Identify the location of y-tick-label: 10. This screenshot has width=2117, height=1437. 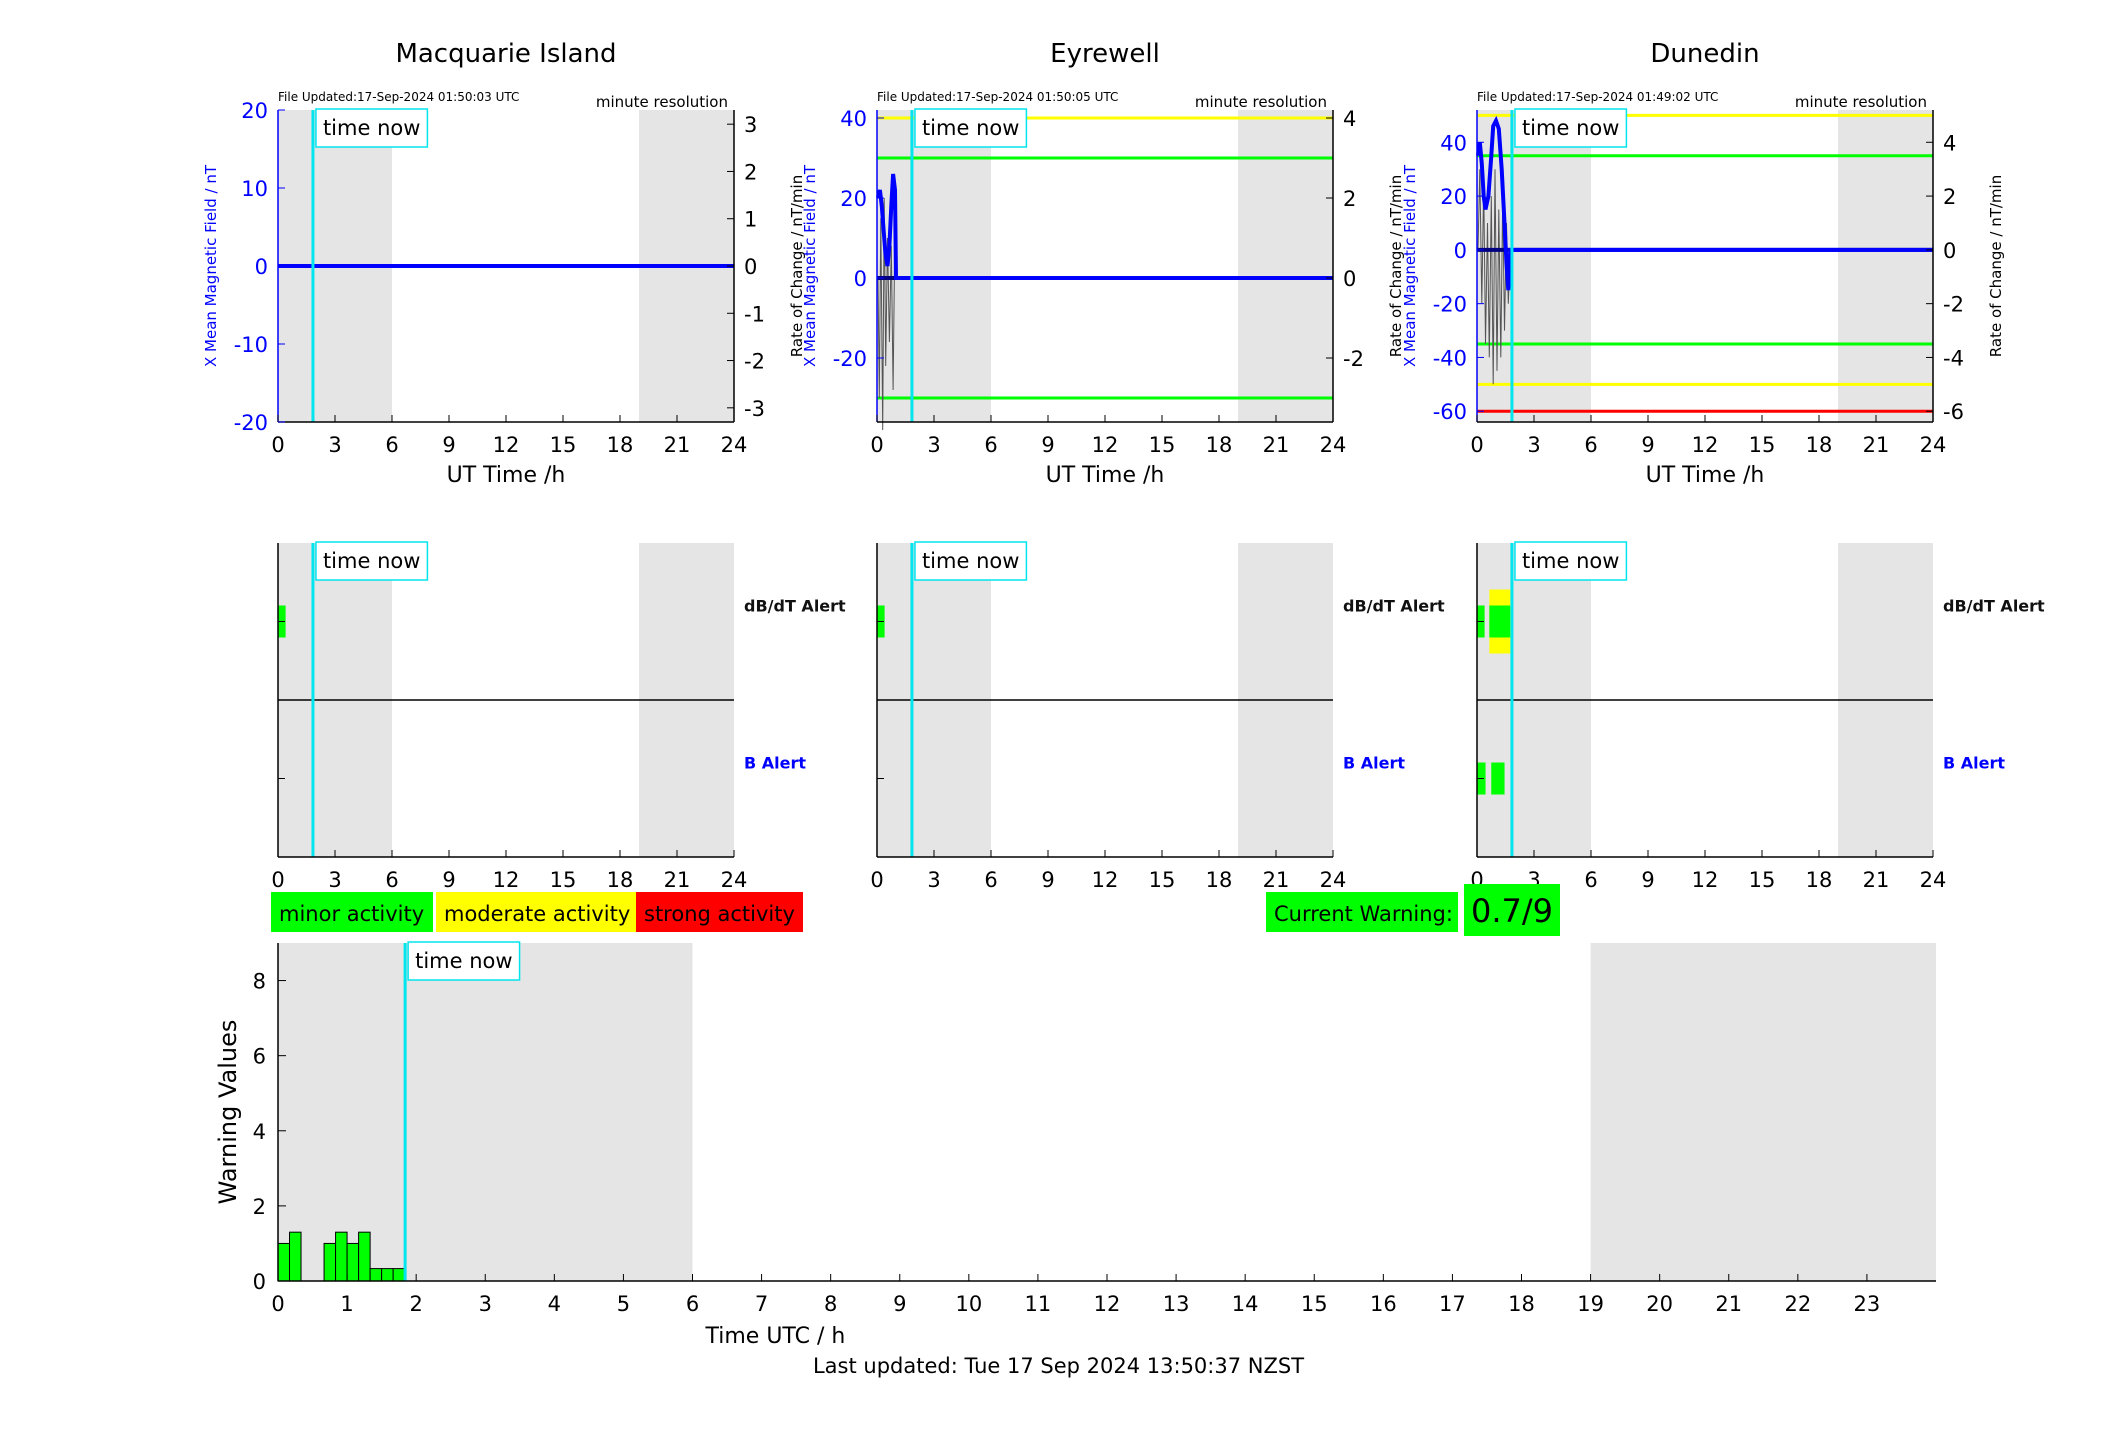
(254, 189).